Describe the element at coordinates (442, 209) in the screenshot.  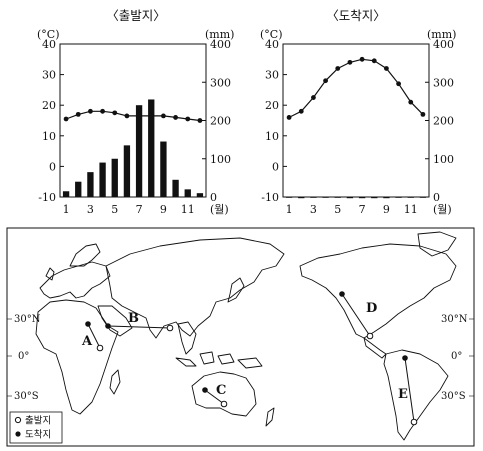
I see `destination-month-unit: (월)` at that location.